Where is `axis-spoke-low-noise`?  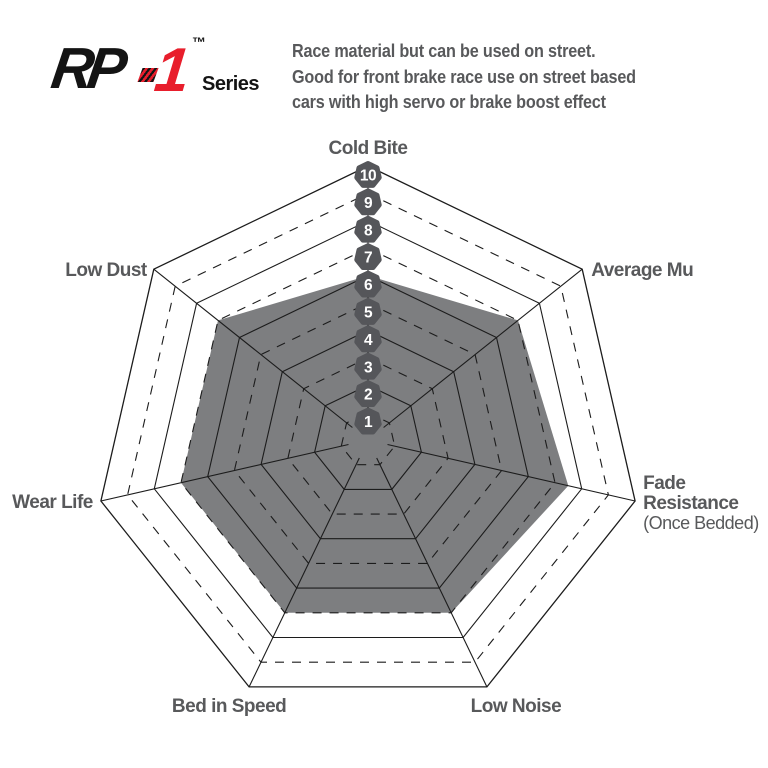
axis-spoke-low-noise is located at coordinates (432, 572).